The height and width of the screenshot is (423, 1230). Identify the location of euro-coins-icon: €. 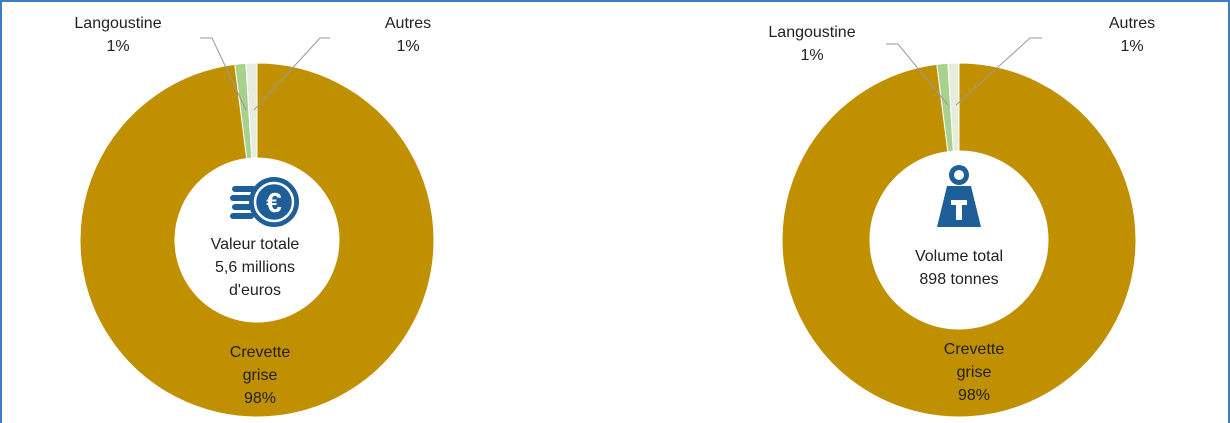
(264, 202).